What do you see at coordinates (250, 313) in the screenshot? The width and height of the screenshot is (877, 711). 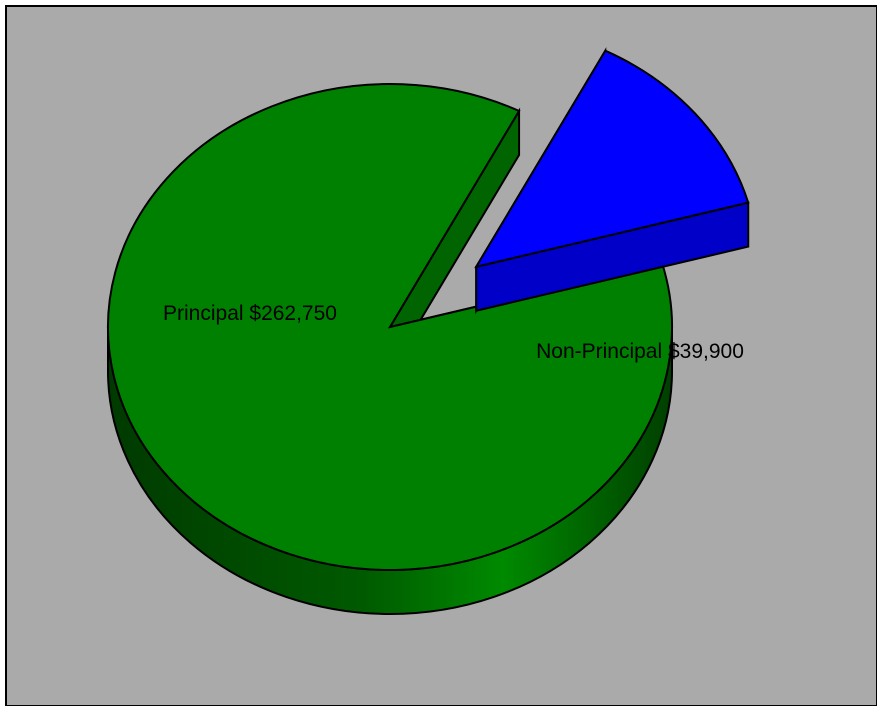 I see `slice-label: Principal $262,750` at bounding box center [250, 313].